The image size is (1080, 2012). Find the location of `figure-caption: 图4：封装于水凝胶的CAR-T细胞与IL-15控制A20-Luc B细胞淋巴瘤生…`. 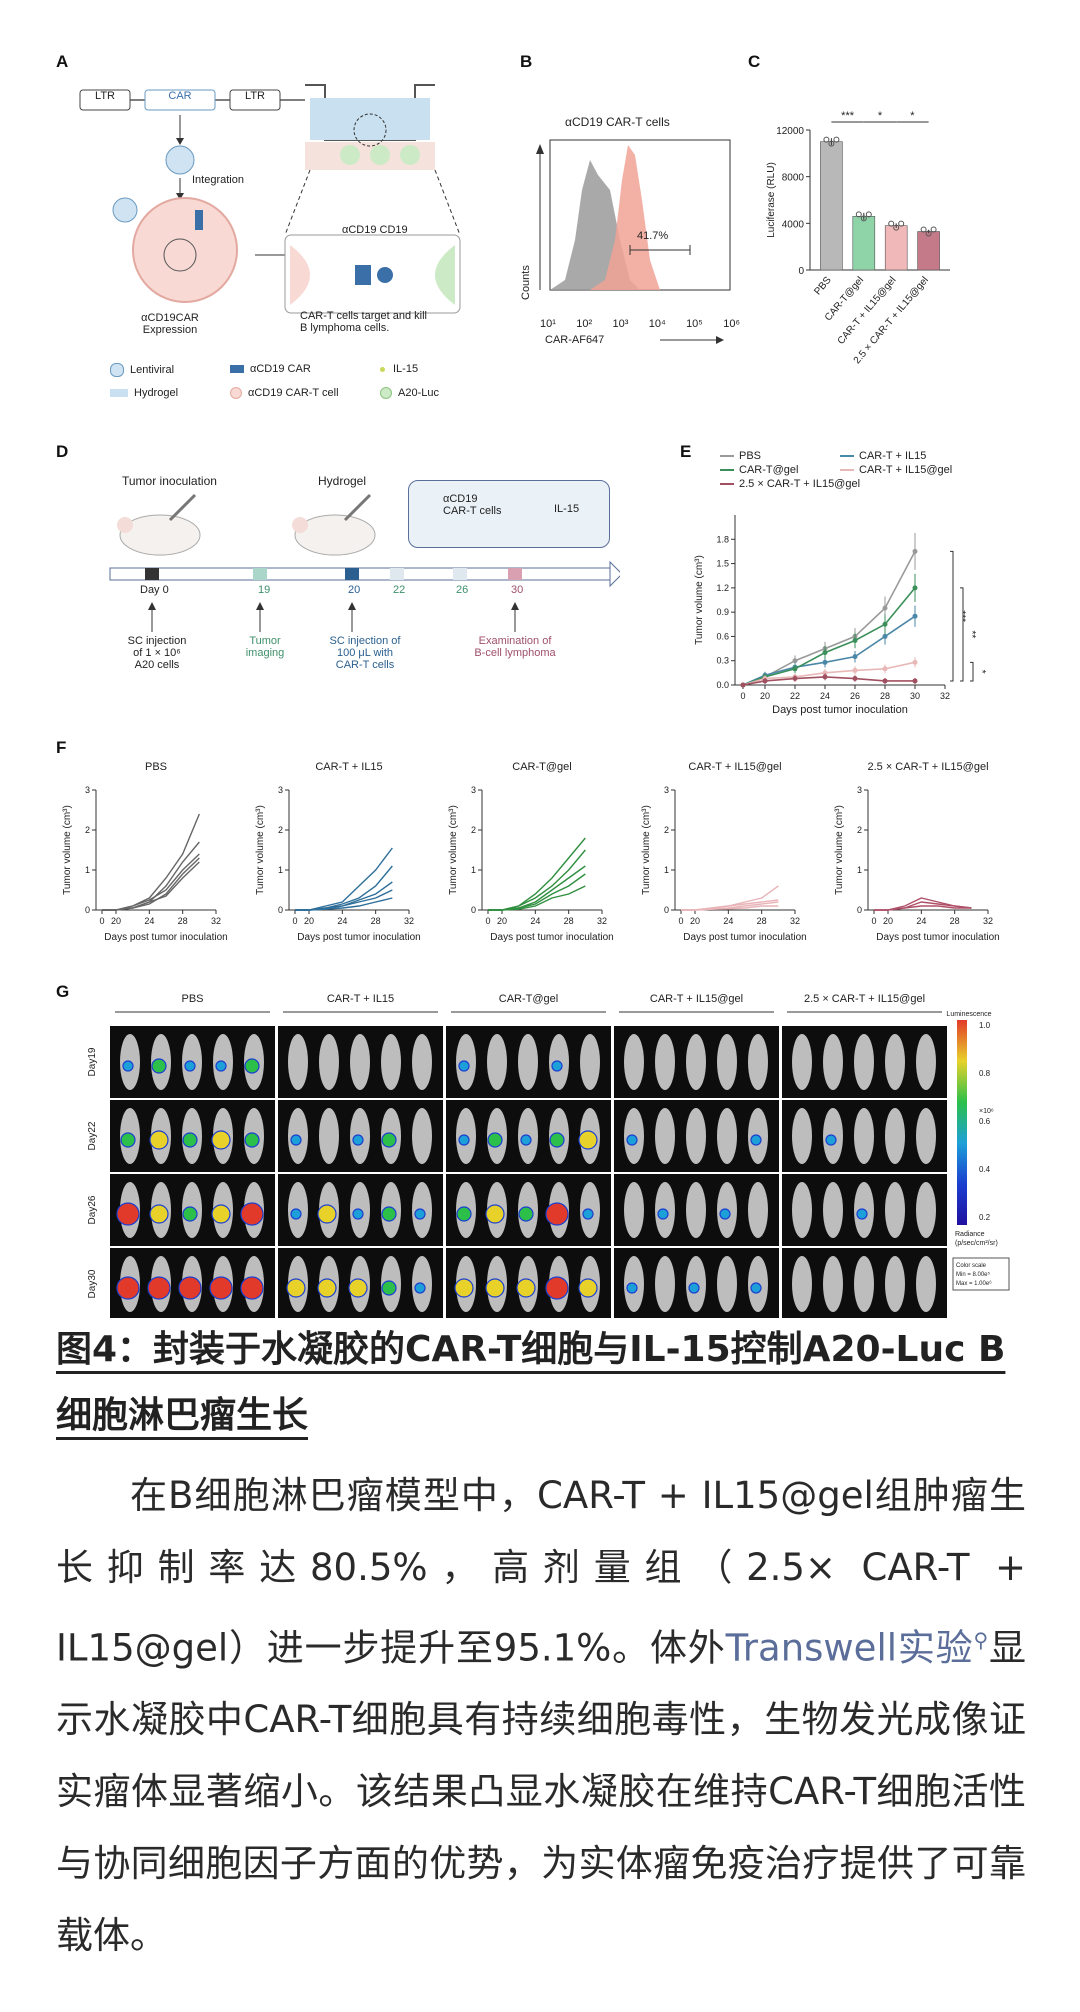

figure-caption: 图4：封装于水凝胶的CAR-T细胞与IL-15控制A20-Luc B细胞淋巴瘤生… is located at coordinates (531, 1382).